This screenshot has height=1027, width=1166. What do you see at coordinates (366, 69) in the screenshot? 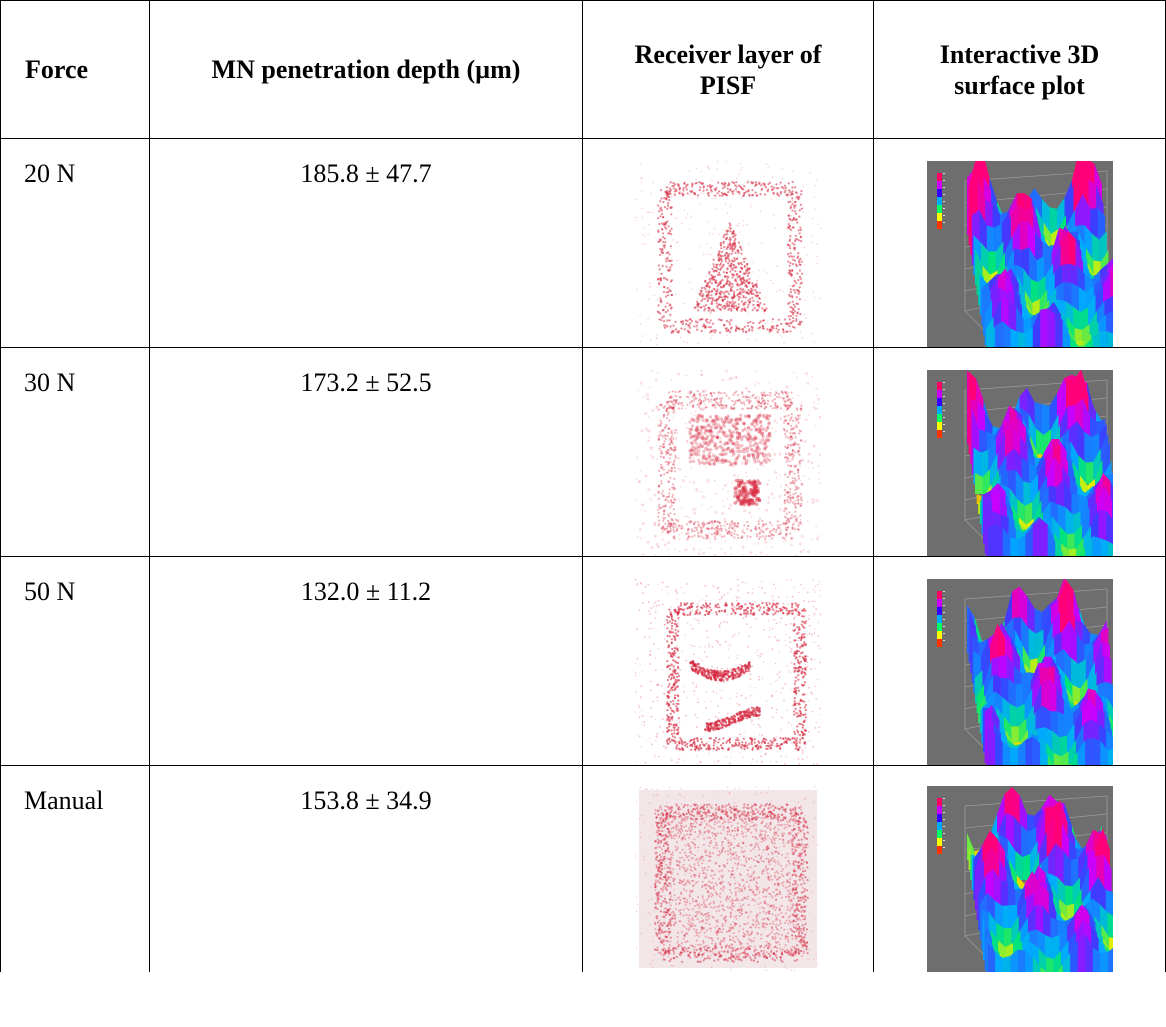
I see `header-depth: MN penetration depth (µm)` at bounding box center [366, 69].